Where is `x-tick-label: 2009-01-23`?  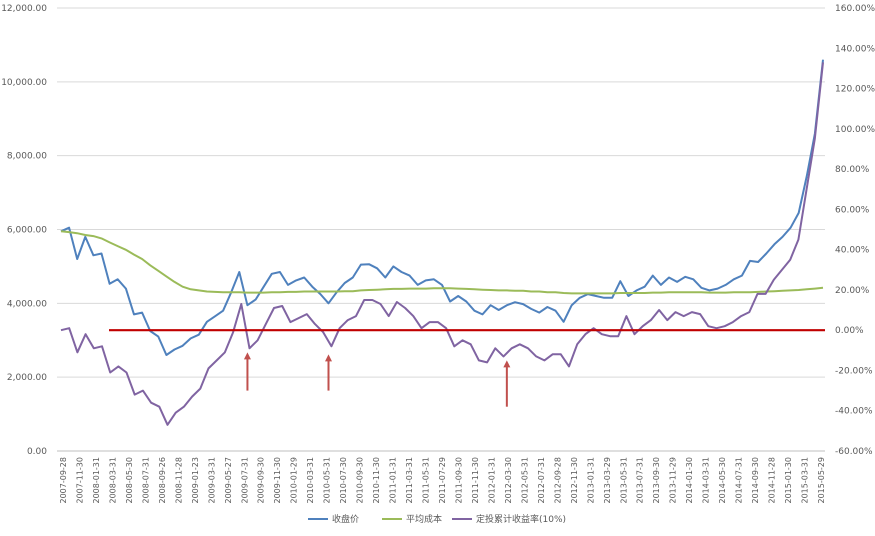 x-tick-label: 2009-01-23 is located at coordinates (195, 480).